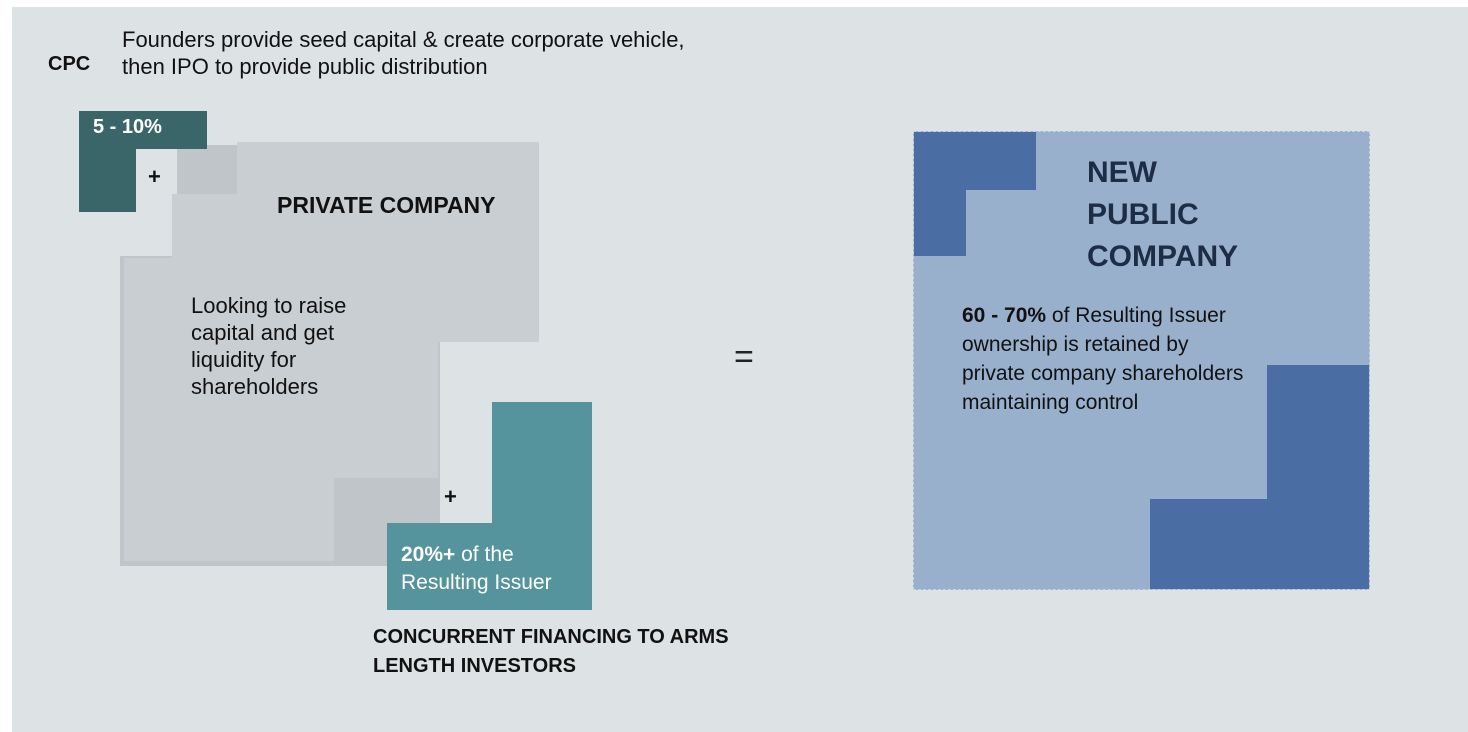  What do you see at coordinates (450, 496) in the screenshot?
I see `plus-sign-financing: +` at bounding box center [450, 496].